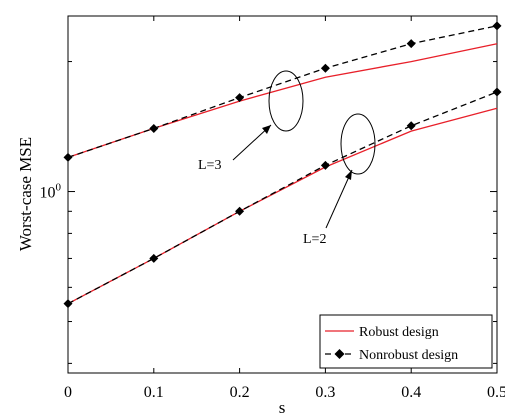  What do you see at coordinates (68, 392) in the screenshot?
I see `x-tick-label: 0` at bounding box center [68, 392].